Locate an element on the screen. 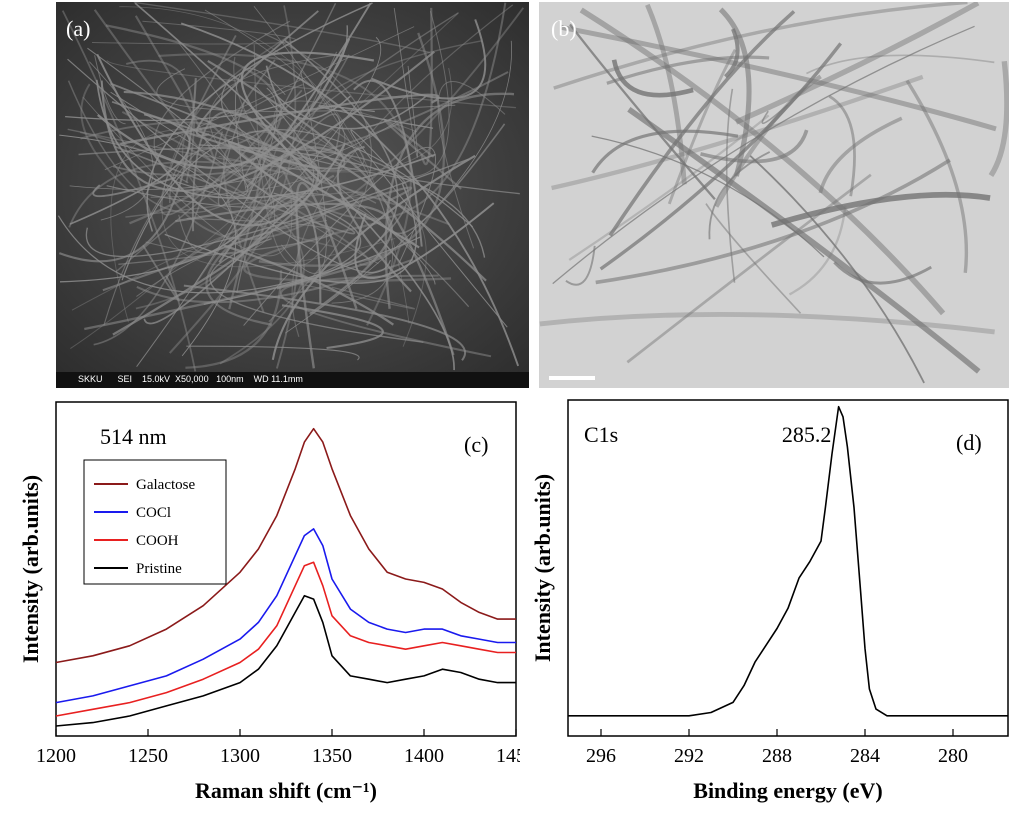  x-axis-label: Binding energy (eV) is located at coordinates (787, 790).